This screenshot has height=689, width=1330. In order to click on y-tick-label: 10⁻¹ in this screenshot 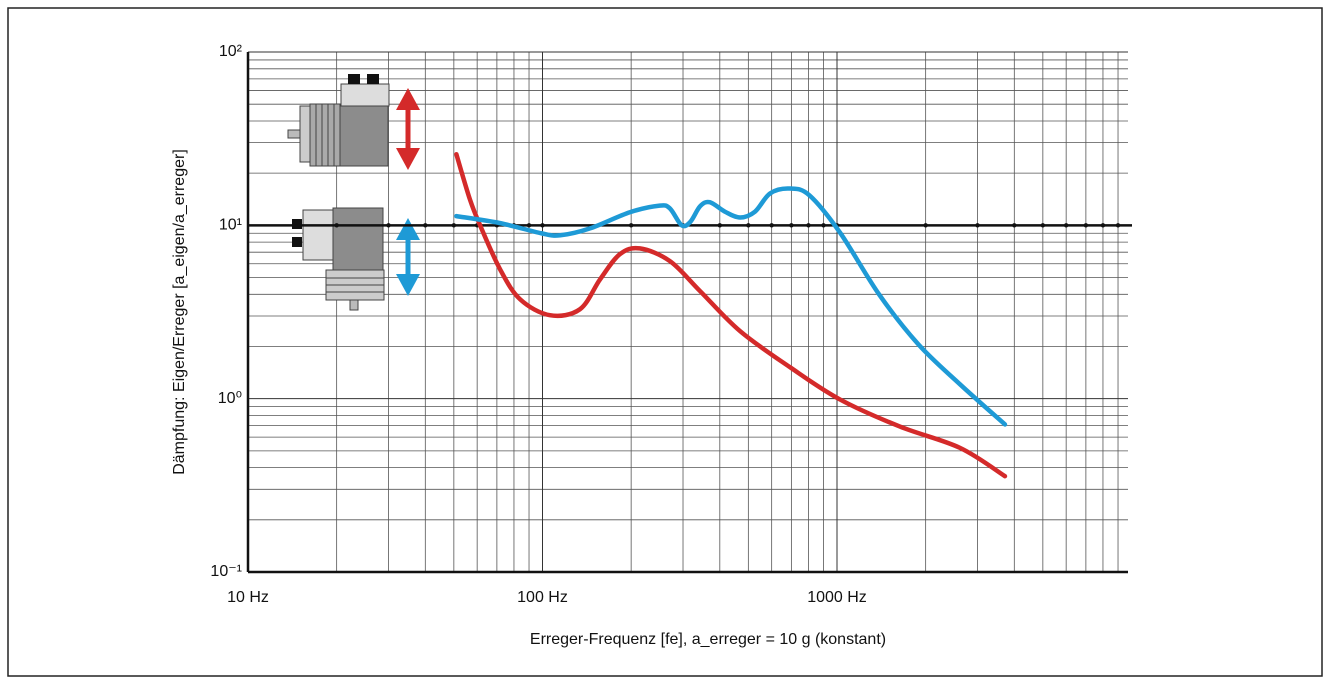, I will do `click(226, 571)`.